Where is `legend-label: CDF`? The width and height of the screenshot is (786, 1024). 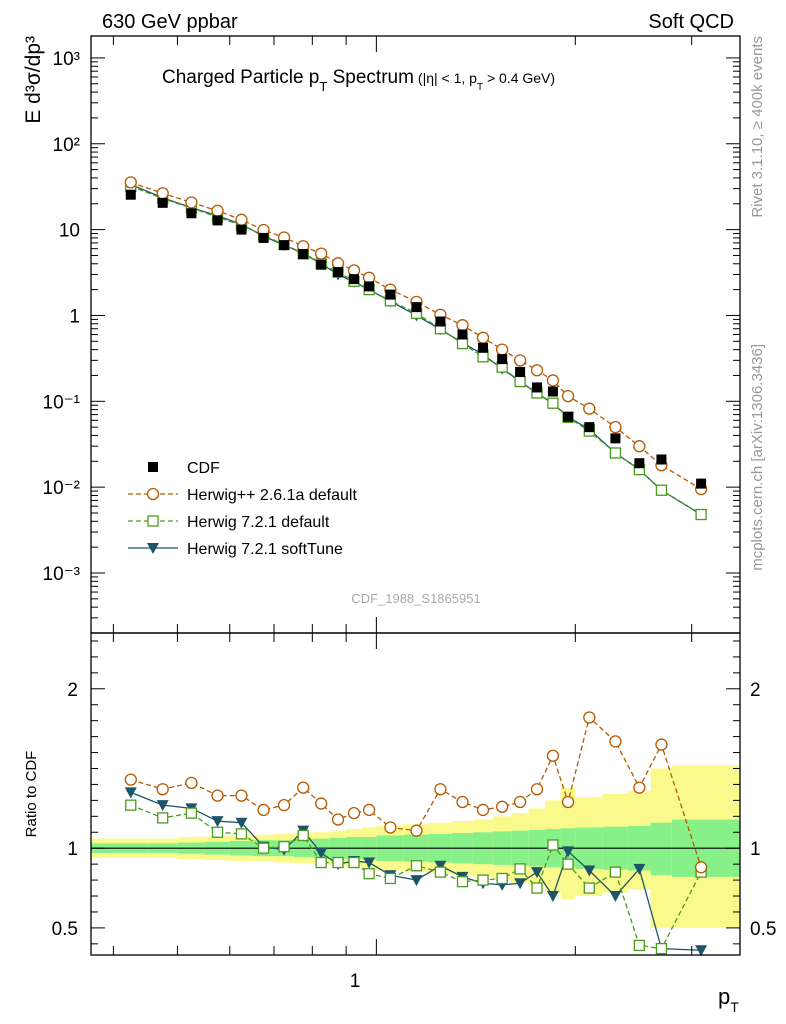 legend-label: CDF is located at coordinates (203, 468).